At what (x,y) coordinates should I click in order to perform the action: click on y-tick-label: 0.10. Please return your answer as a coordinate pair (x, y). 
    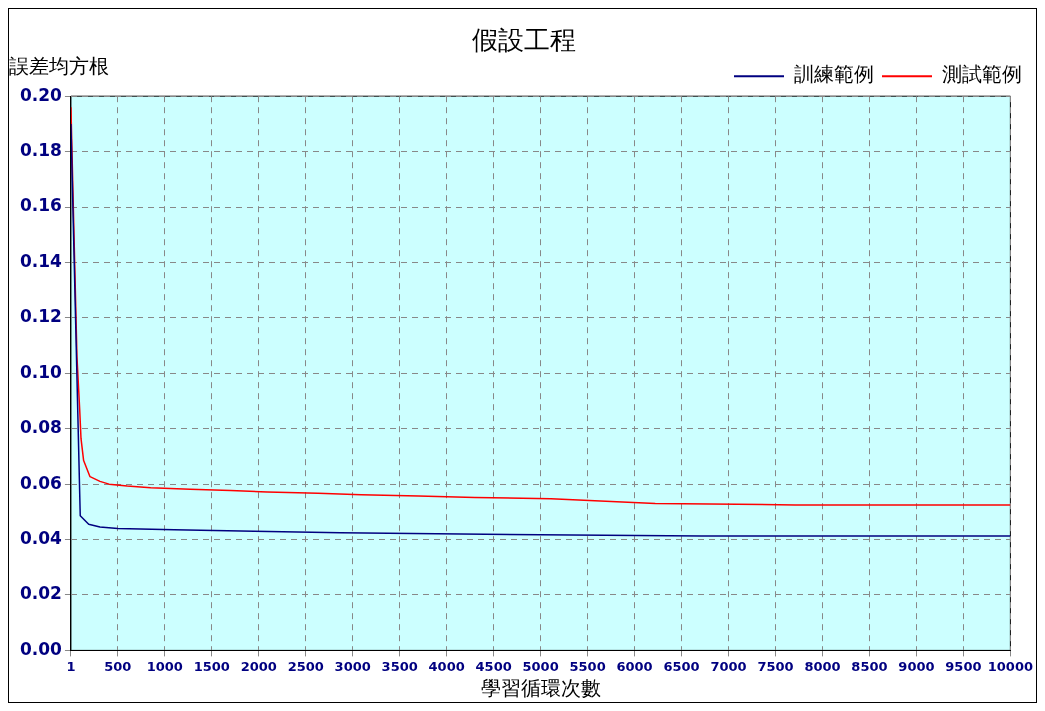
    Looking at the image, I should click on (41, 371).